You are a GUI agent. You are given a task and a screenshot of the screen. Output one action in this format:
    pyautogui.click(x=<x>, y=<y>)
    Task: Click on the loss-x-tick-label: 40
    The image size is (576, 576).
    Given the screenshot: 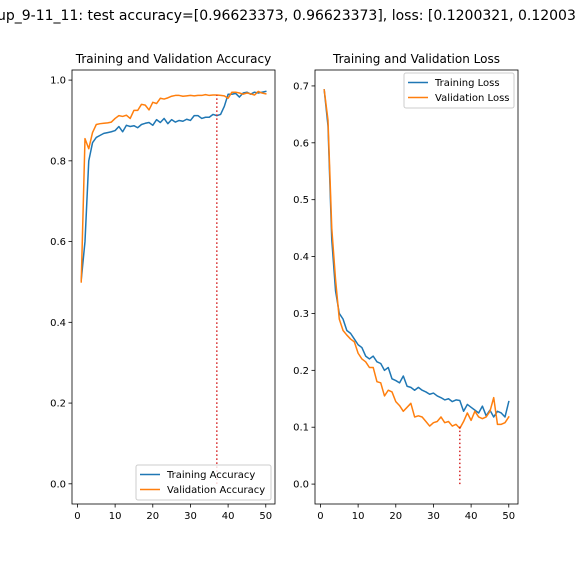 What is the action you would take?
    pyautogui.click(x=471, y=516)
    